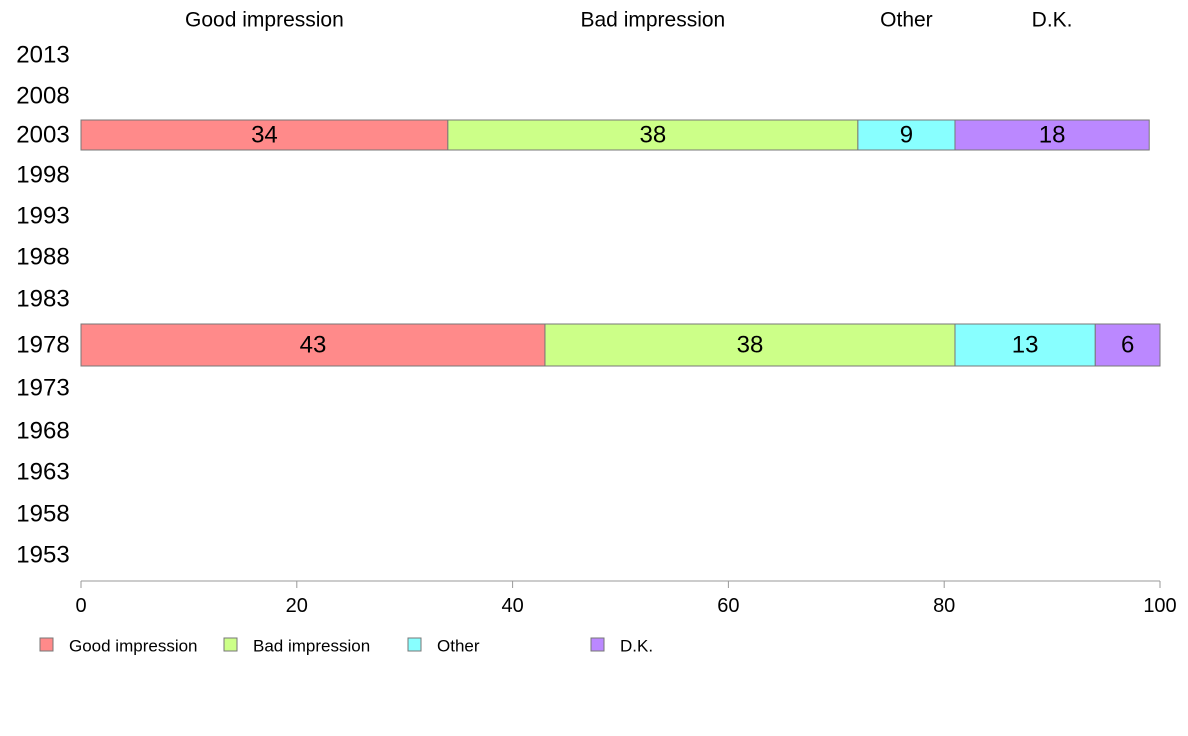 This screenshot has height=736, width=1188. I want to click on bar-1978-bad-impression, so click(750, 345).